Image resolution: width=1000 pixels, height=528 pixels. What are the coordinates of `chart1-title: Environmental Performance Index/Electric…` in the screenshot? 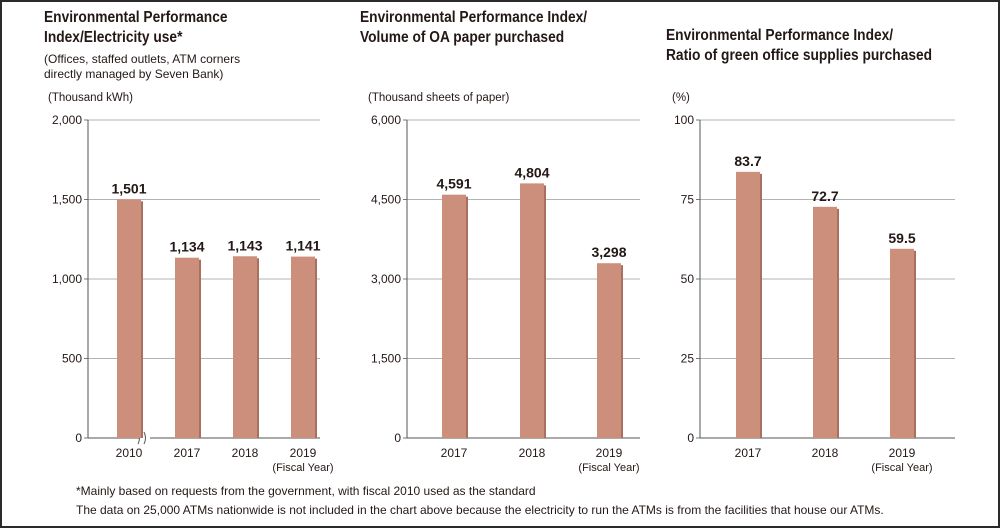 It's located at (136, 28).